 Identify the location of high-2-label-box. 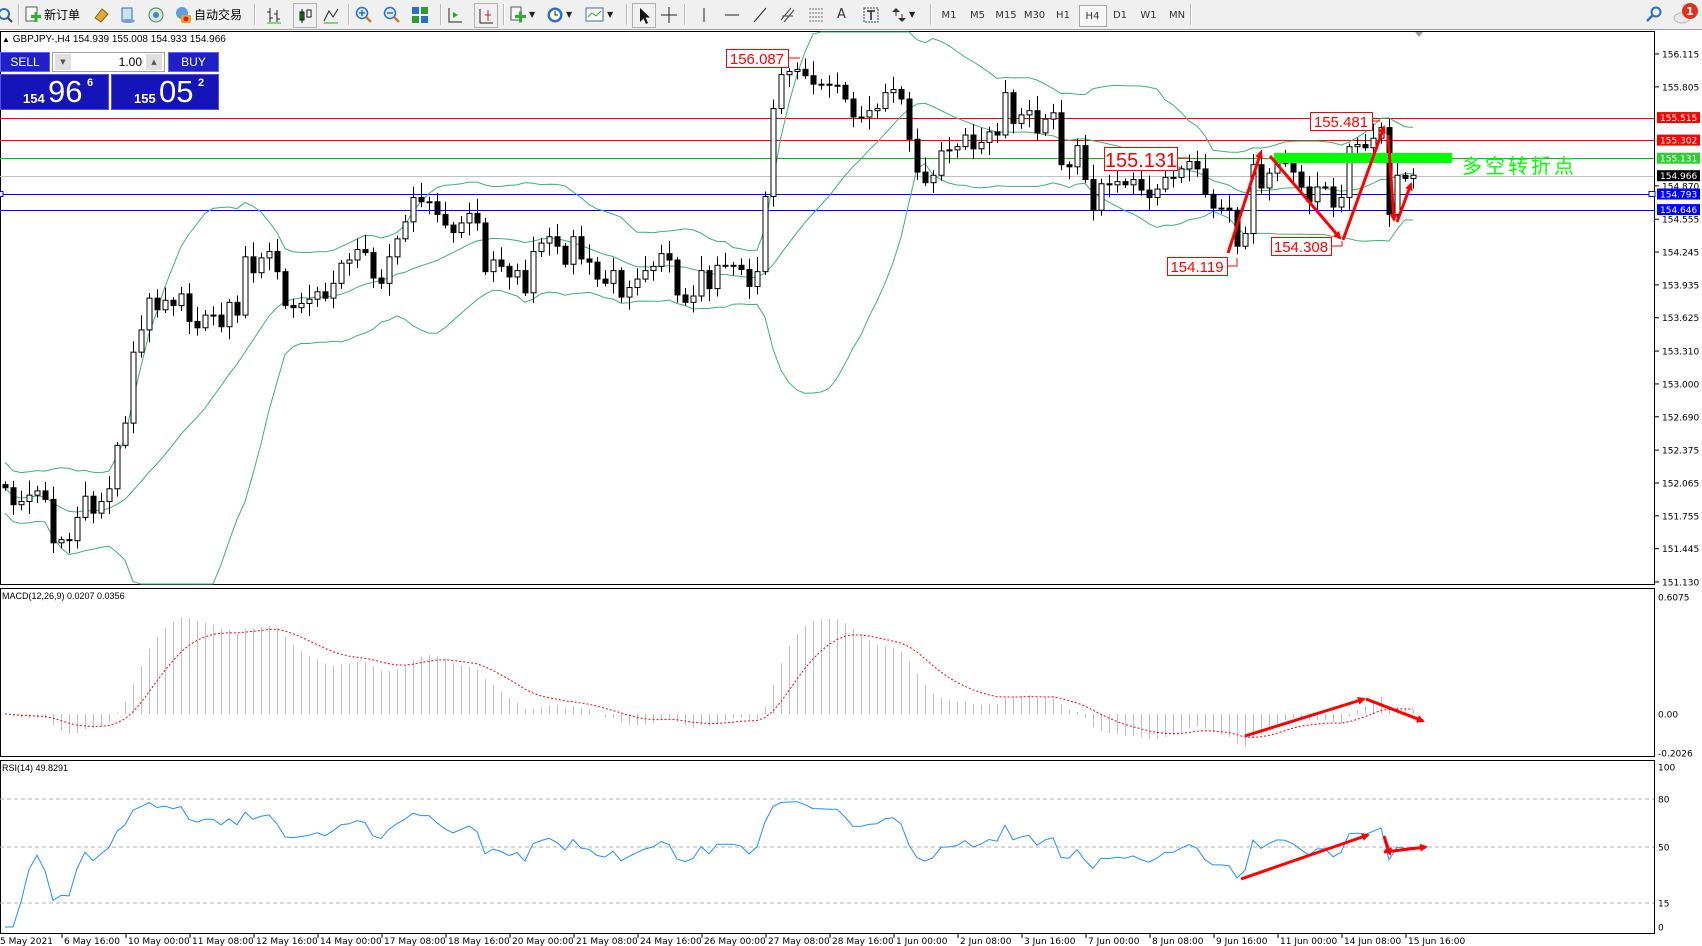
(1341, 121).